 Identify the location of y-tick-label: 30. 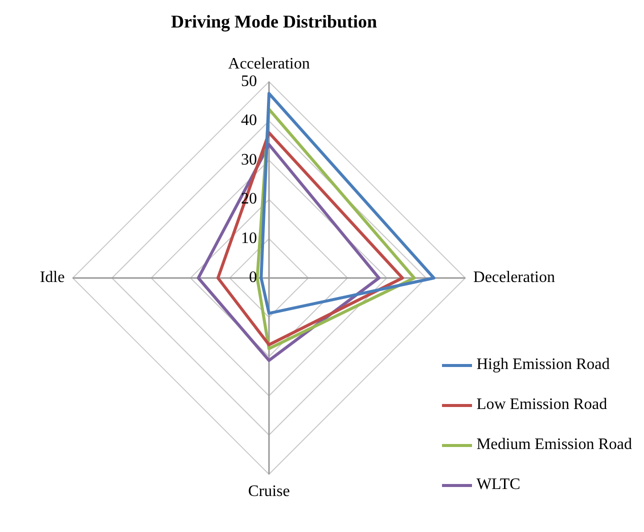
(249, 159).